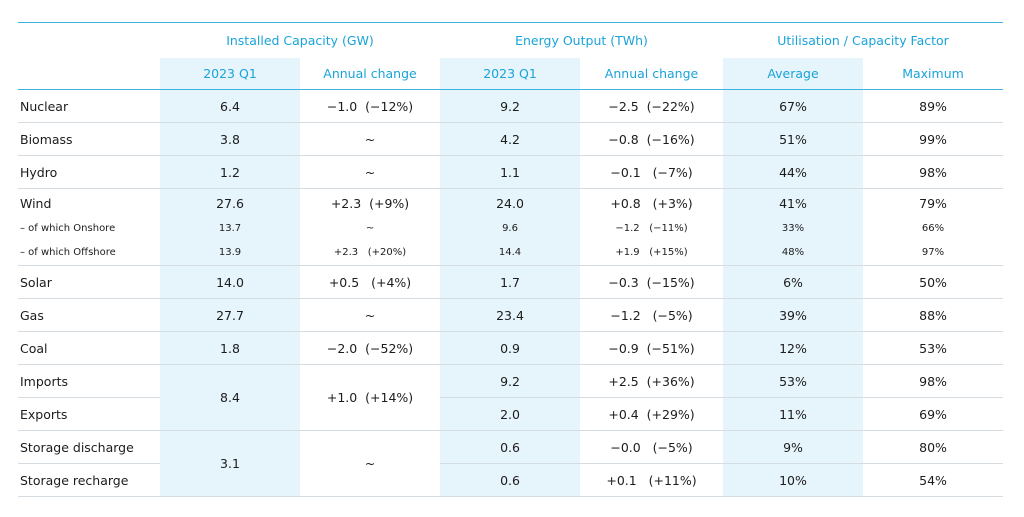 Image resolution: width=1024 pixels, height=517 pixels. What do you see at coordinates (510, 74) in the screenshot?
I see `col-out-2023q1: 2023 Q1` at bounding box center [510, 74].